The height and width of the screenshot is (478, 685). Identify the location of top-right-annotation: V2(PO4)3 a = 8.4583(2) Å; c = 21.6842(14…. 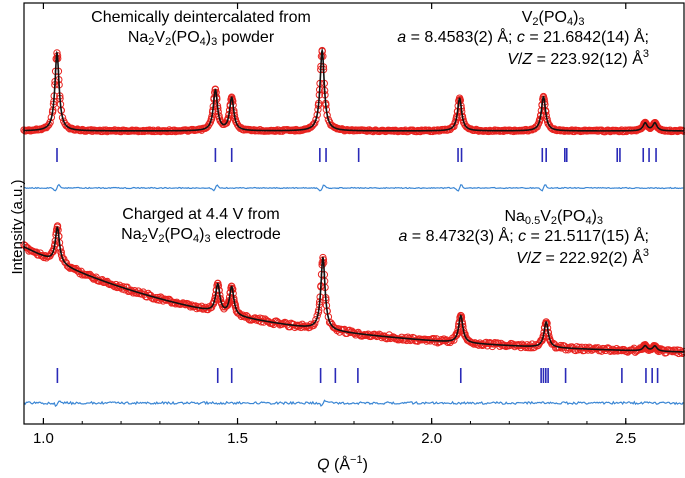
(523, 39).